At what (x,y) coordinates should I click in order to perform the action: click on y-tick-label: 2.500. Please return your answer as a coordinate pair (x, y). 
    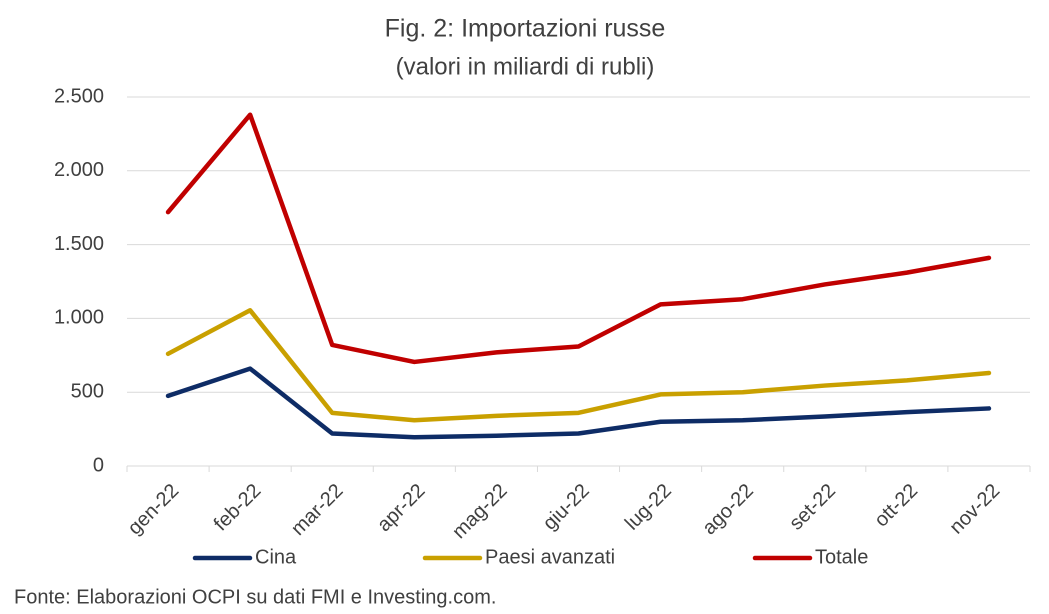
    Looking at the image, I should click on (79, 96).